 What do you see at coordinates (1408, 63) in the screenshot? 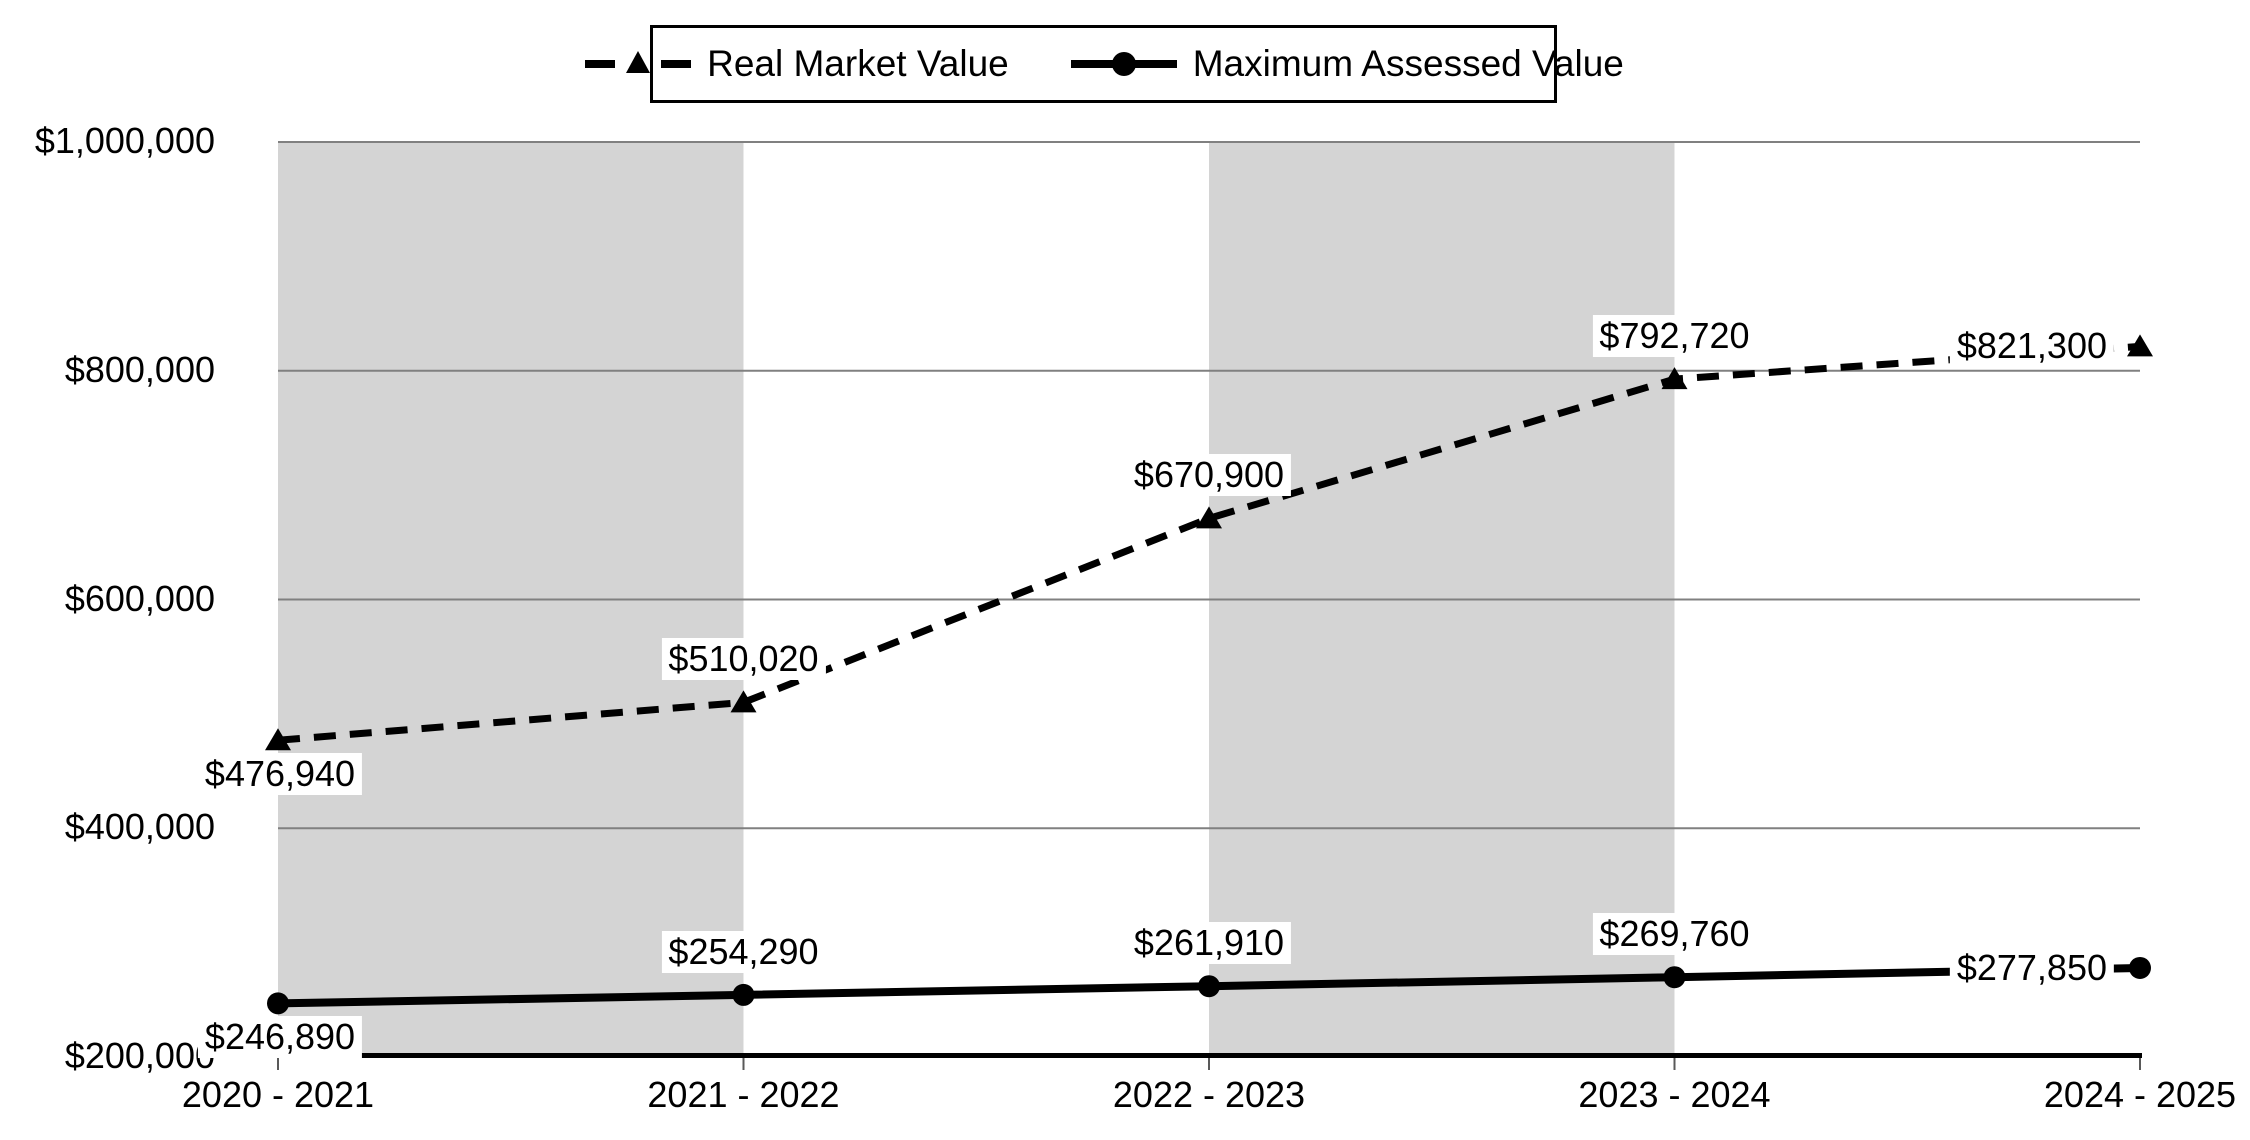
I see `legend-item-label: Maximum Assessed Value` at bounding box center [1408, 63].